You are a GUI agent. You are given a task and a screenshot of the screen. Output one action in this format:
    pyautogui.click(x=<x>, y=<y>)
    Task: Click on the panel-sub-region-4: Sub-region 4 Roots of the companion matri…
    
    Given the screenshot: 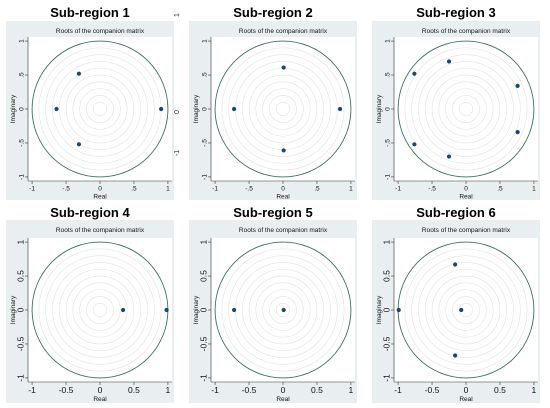 What is the action you would take?
    pyautogui.click(x=90, y=304)
    